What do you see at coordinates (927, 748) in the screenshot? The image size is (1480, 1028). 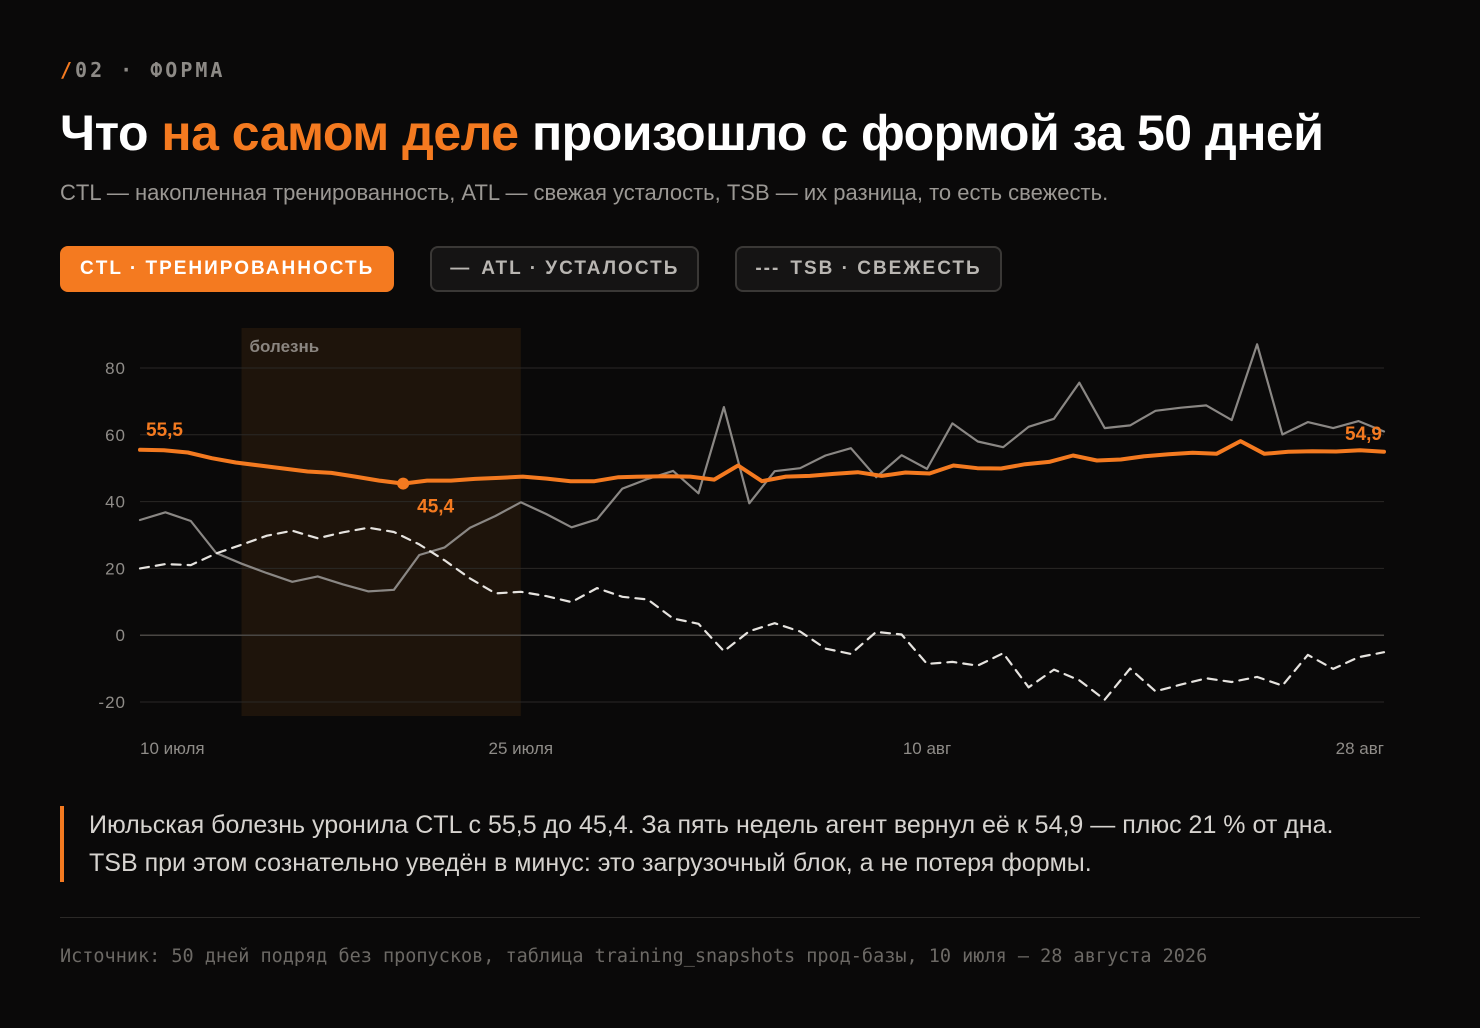 I see `x-tick-label: 10 авг` at bounding box center [927, 748].